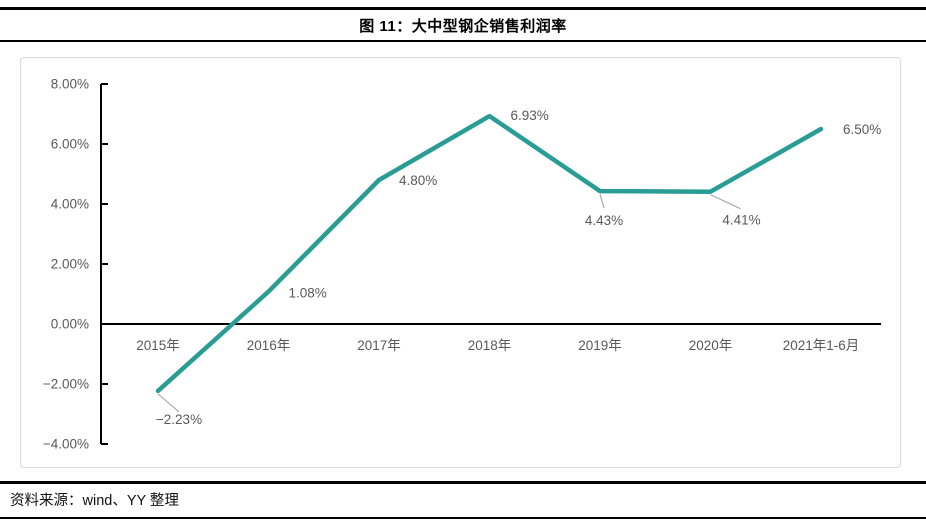 The height and width of the screenshot is (525, 926). What do you see at coordinates (463, 26) in the screenshot?
I see `figure-title: 图 11：大中型钢企销售利润率` at bounding box center [463, 26].